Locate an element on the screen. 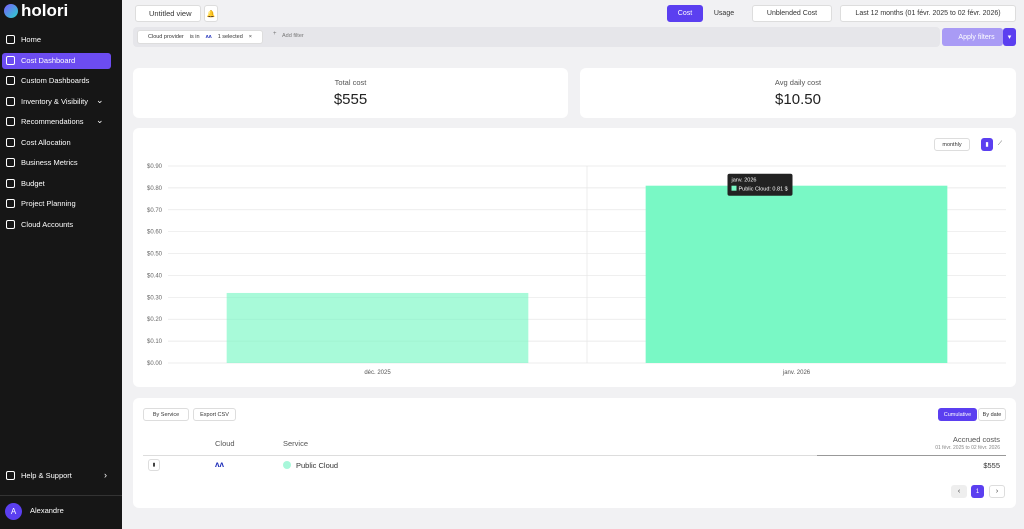  help: Help & Support is located at coordinates (46, 475).